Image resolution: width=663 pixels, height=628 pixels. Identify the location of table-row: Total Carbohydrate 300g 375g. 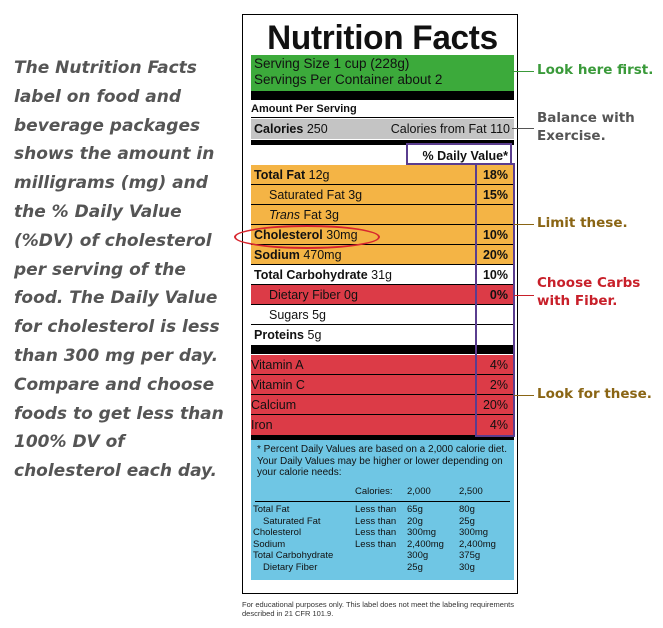
(367, 555).